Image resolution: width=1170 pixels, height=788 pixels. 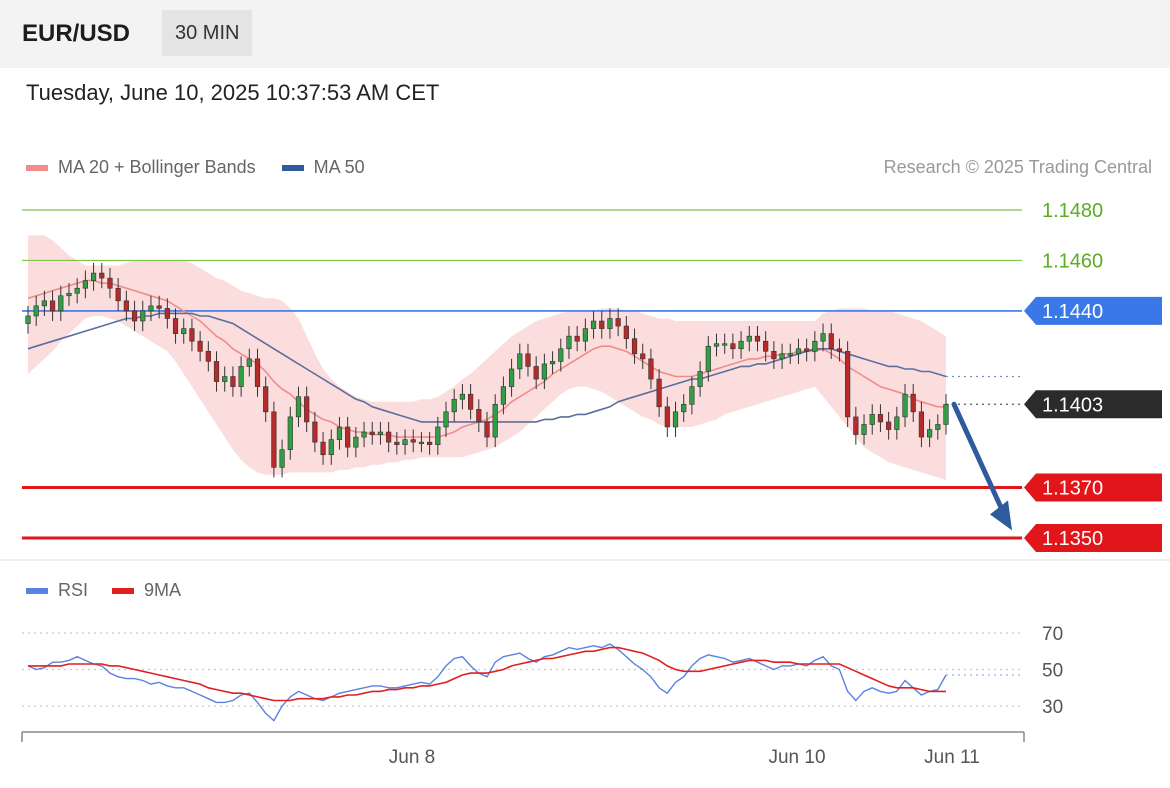 I want to click on forecast-arrow-head, so click(x=1001, y=515).